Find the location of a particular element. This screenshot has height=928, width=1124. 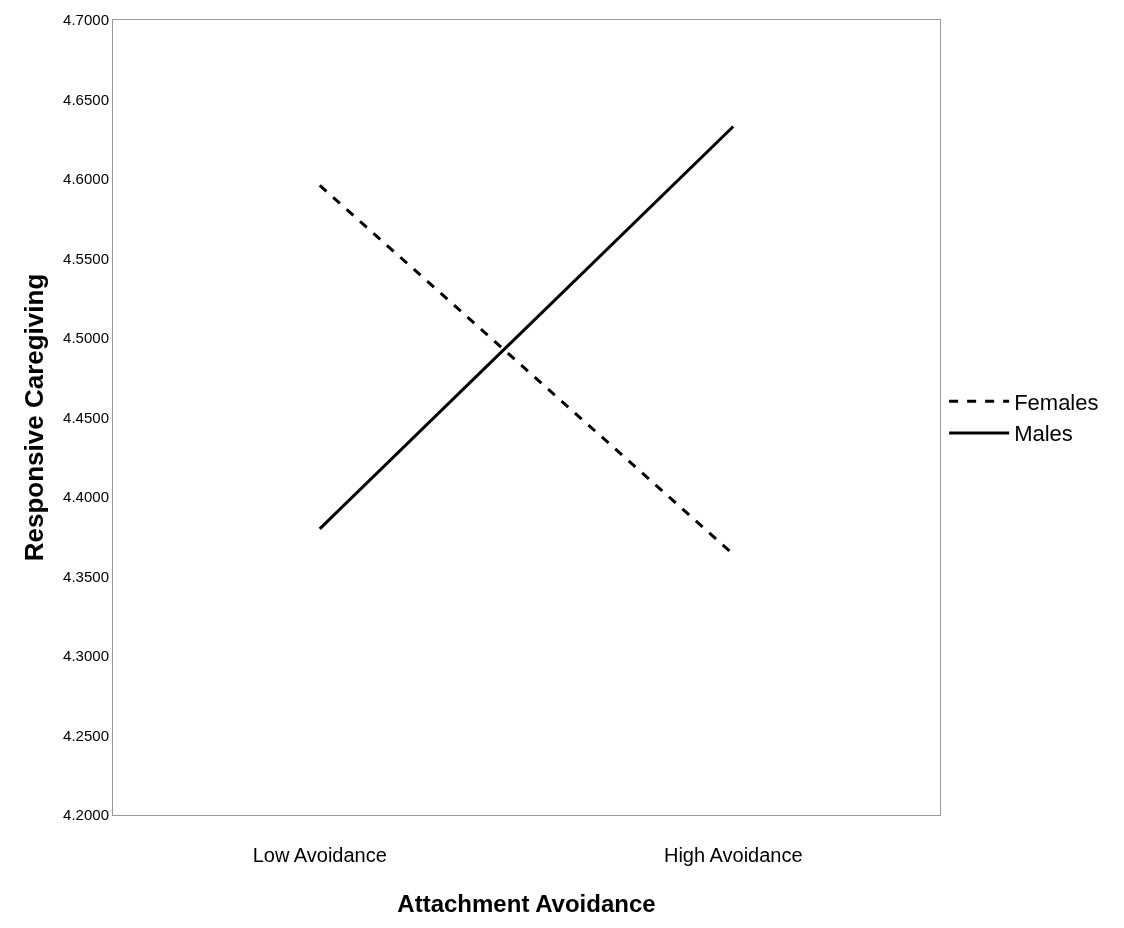

y-tick-label: 4.2500 is located at coordinates (86, 735).